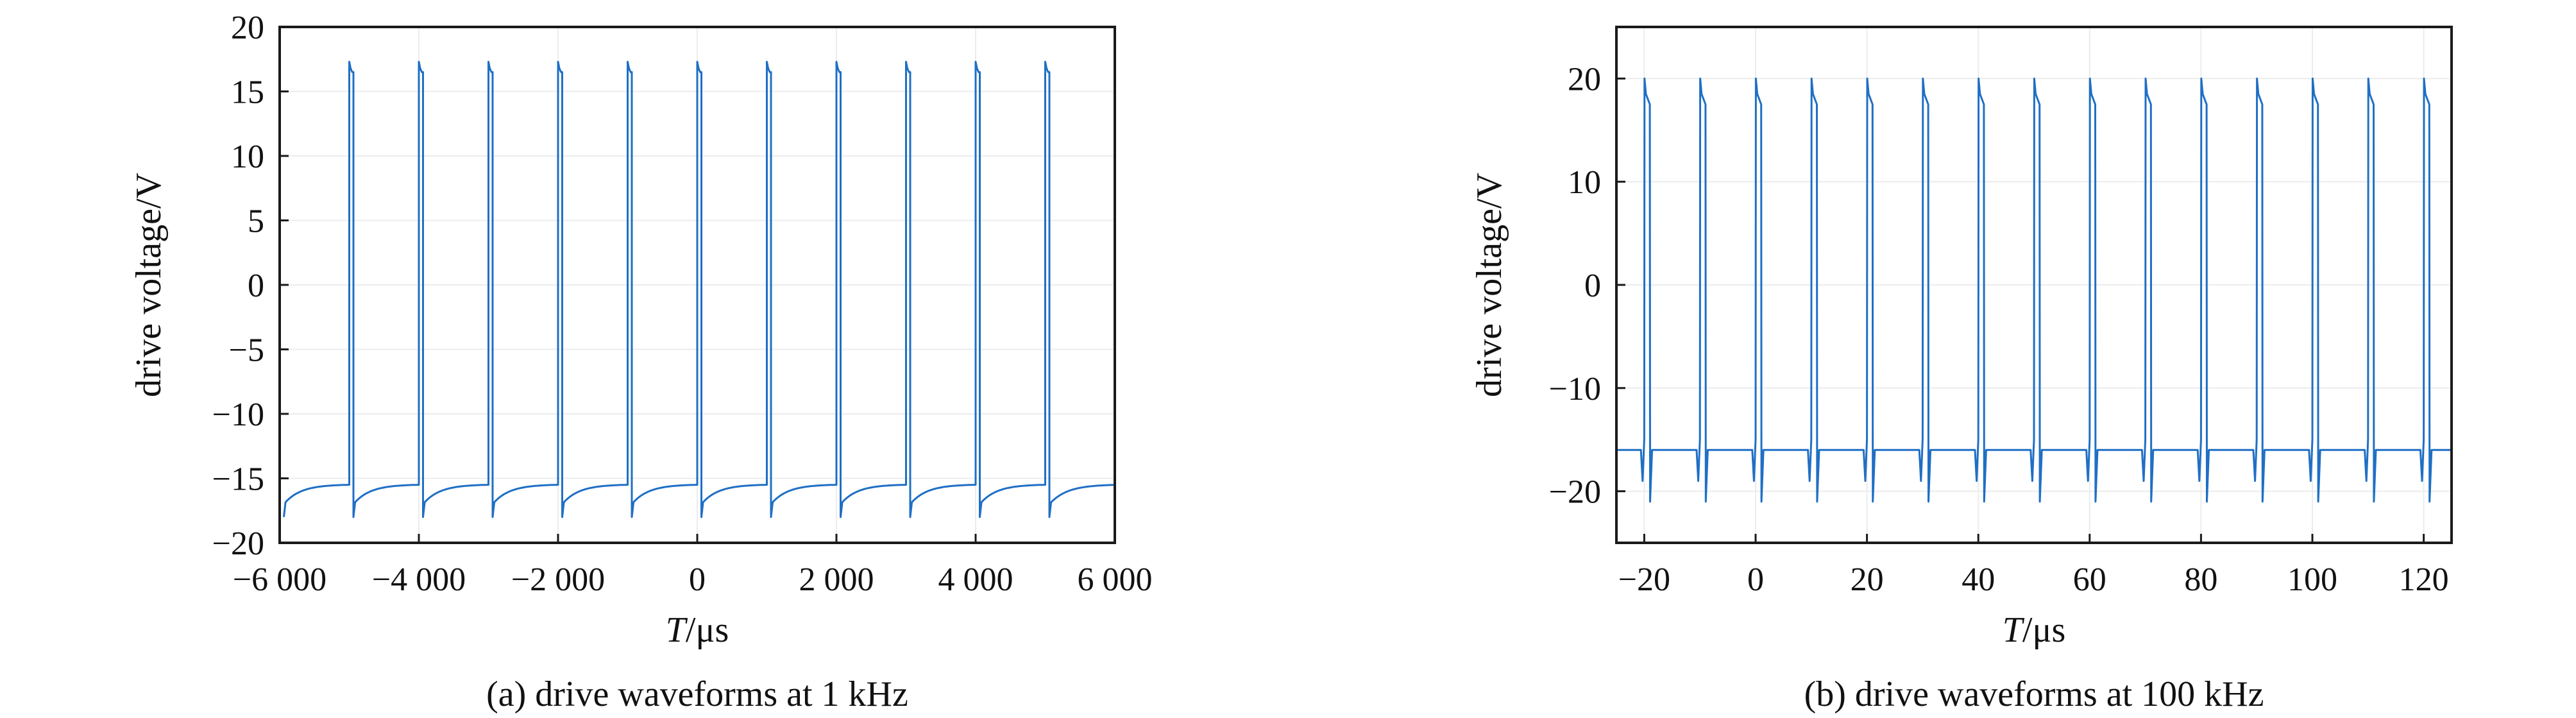 Image resolution: width=2576 pixels, height=718 pixels. What do you see at coordinates (836, 579) in the screenshot?
I see `x-tick-label: 2 000` at bounding box center [836, 579].